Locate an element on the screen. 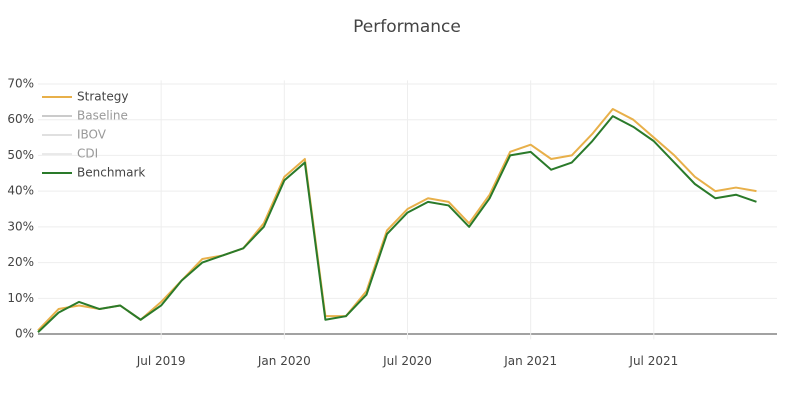 The height and width of the screenshot is (407, 805). x-tick-label: Jan 2020 is located at coordinates (284, 361).